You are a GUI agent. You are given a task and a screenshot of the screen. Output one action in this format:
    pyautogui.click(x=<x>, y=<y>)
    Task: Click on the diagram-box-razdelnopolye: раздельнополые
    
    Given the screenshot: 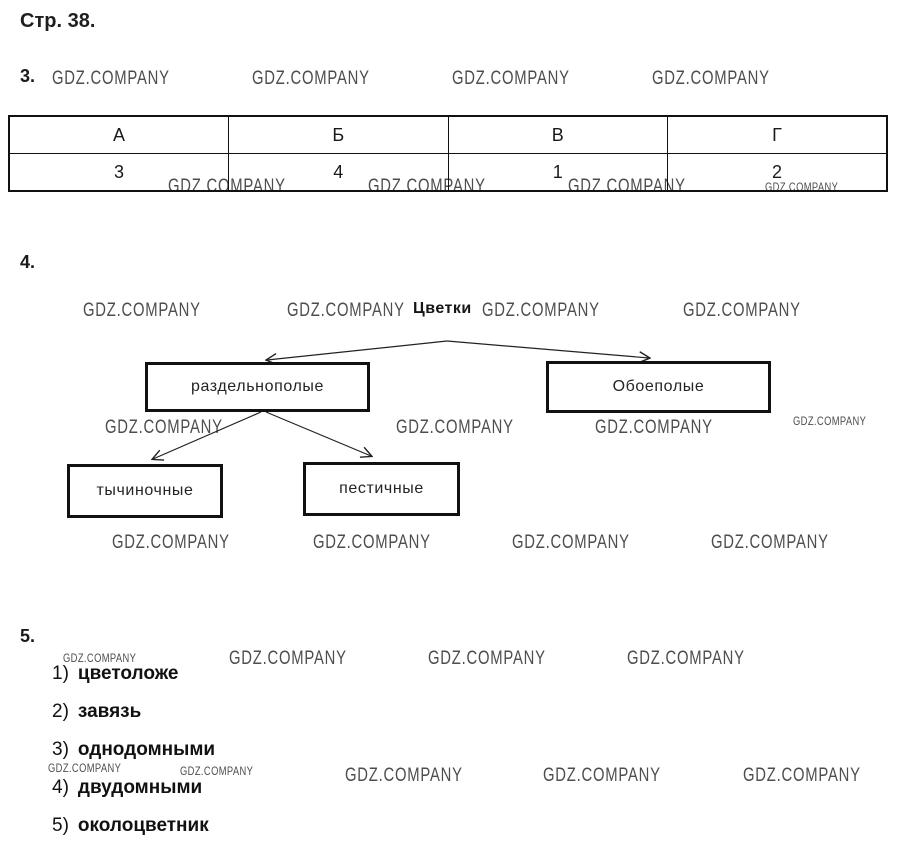 What is the action you would take?
    pyautogui.click(x=257, y=387)
    